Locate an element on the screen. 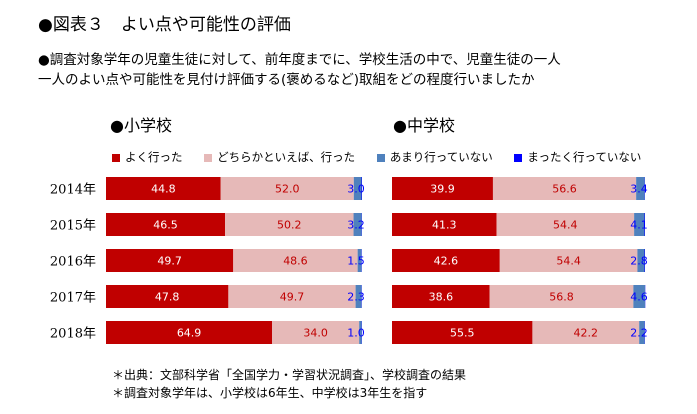 This screenshot has width=697, height=414. data-label: 3.0 is located at coordinates (356, 189).